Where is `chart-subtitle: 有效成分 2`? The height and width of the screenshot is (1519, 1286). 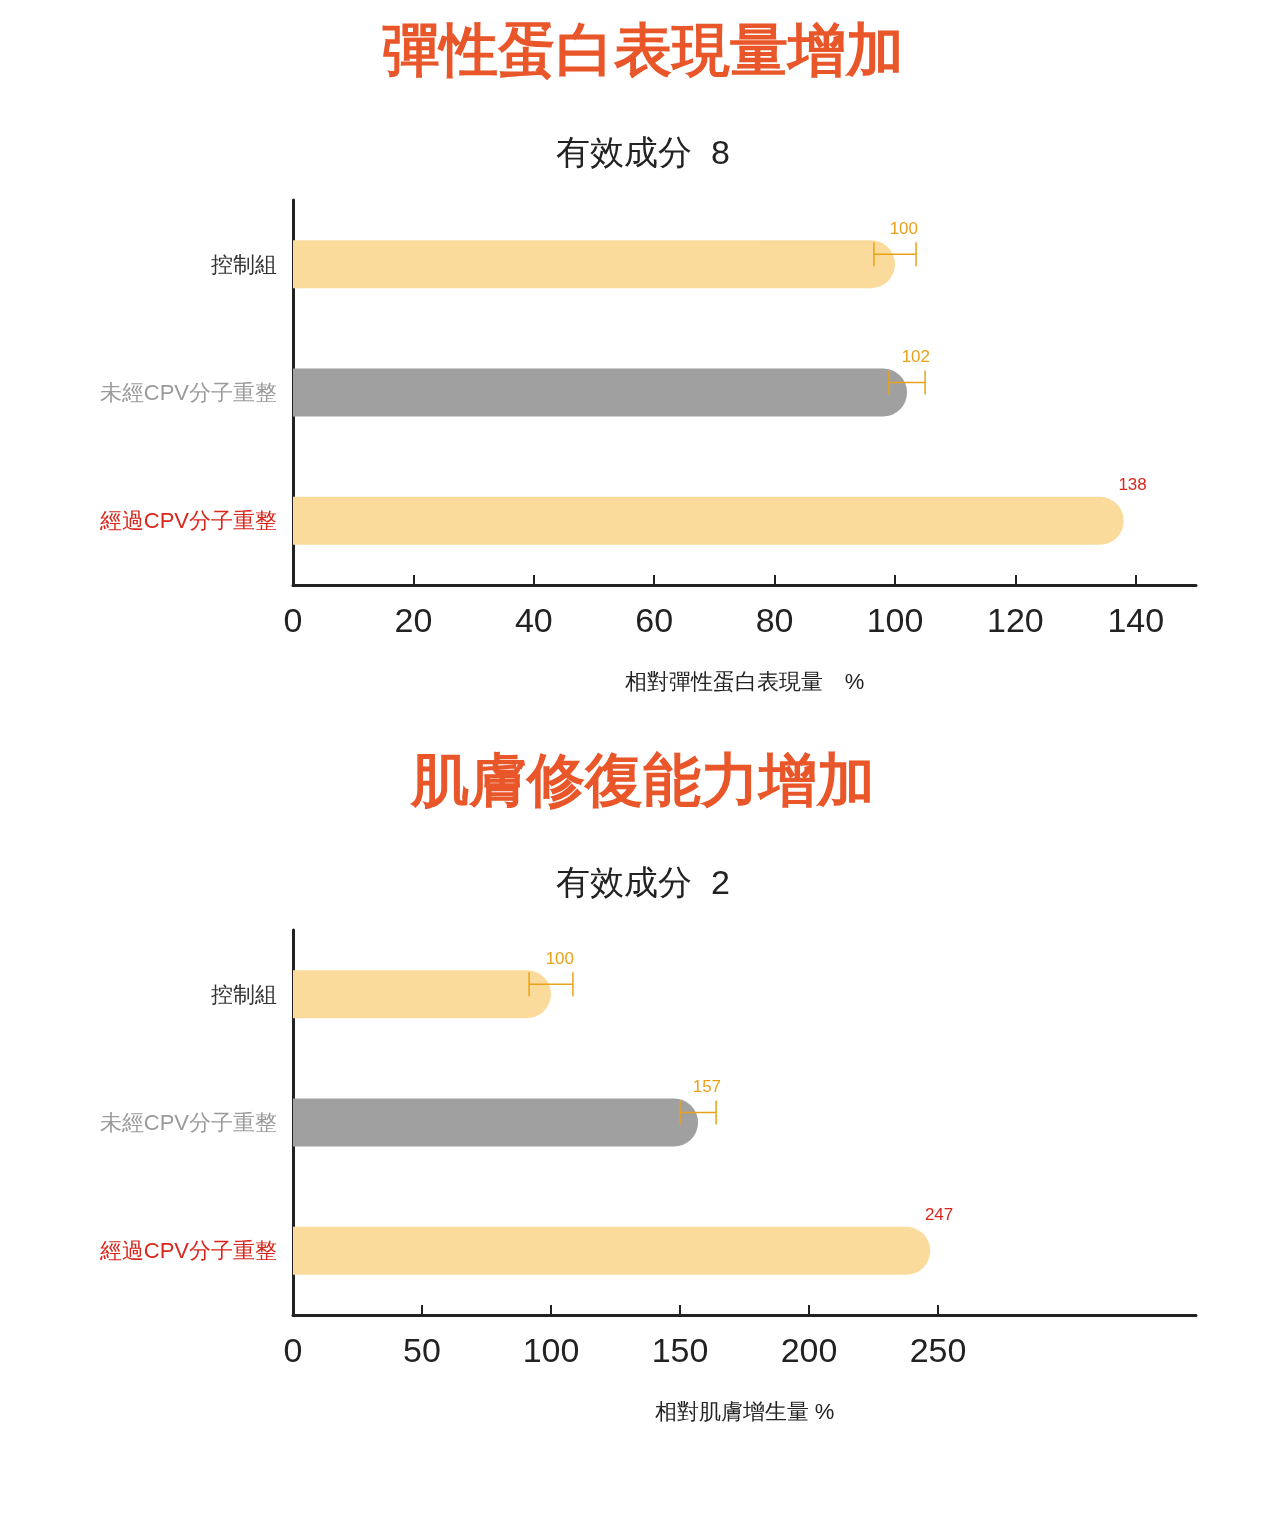 chart-subtitle: 有效成分 2 is located at coordinates (643, 882).